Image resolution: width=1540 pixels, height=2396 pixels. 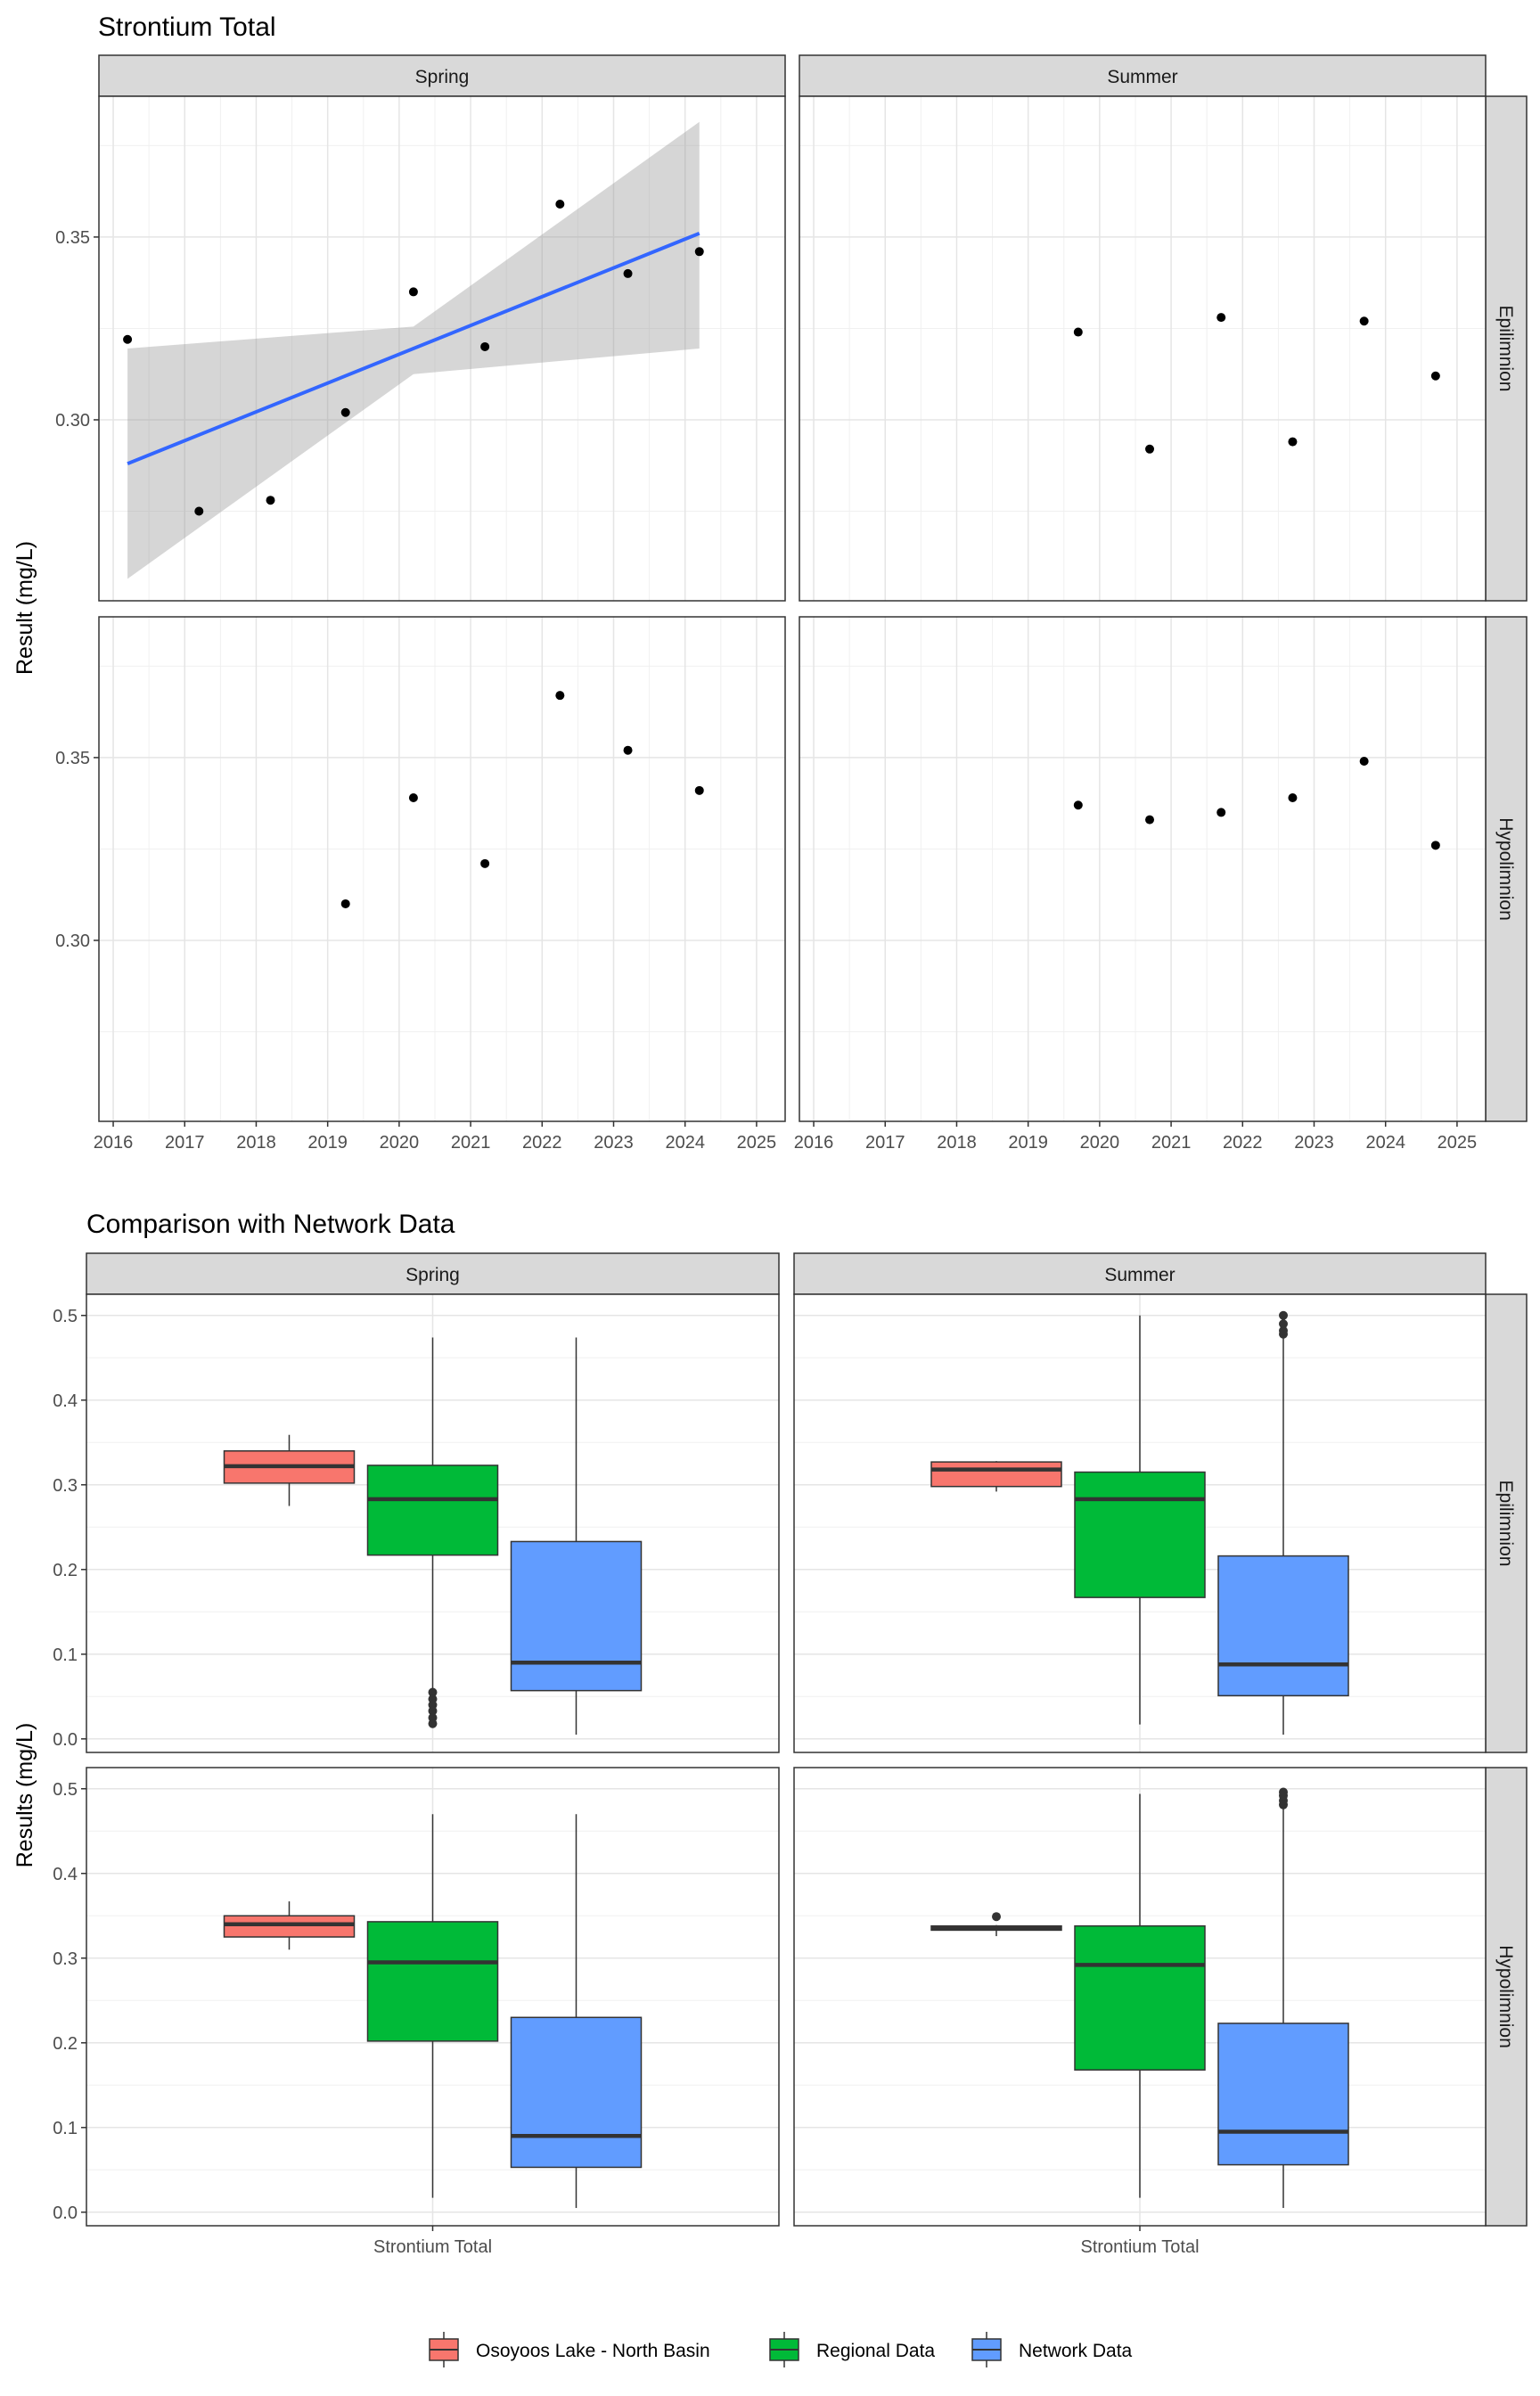 I want to click on legend-label: Regional Data, so click(x=875, y=2351).